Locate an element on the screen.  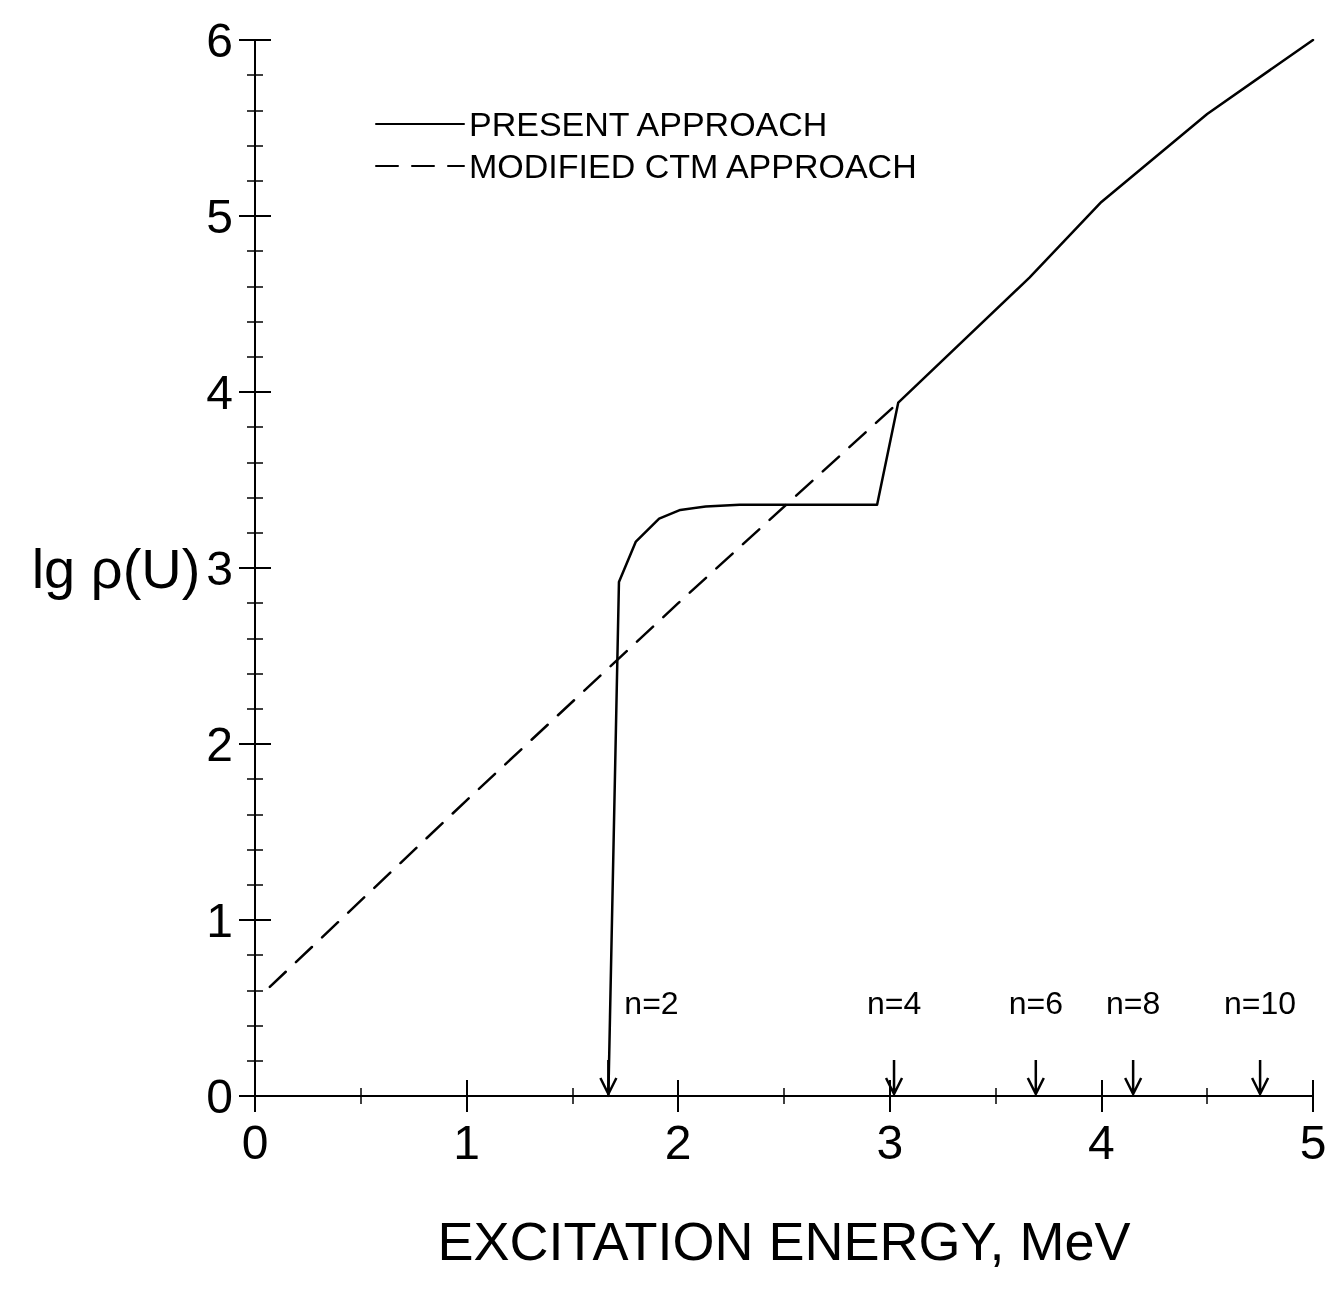
x-tick-label: 5 is located at coordinates (1313, 1142).